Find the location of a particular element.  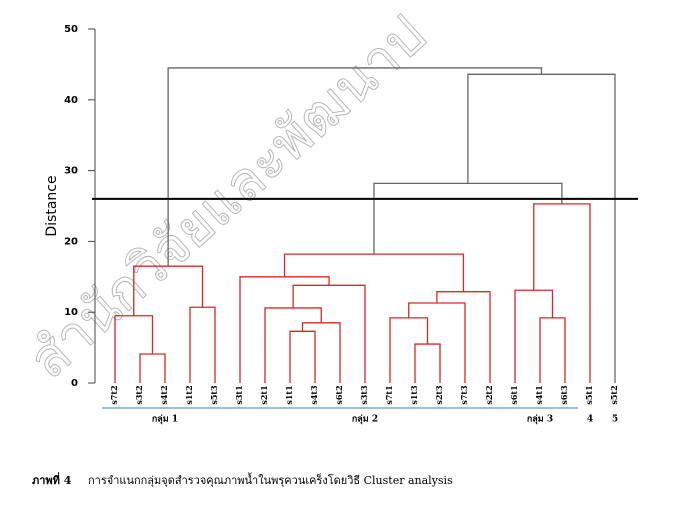

leaf-label: s1t2 is located at coordinates (189, 394).